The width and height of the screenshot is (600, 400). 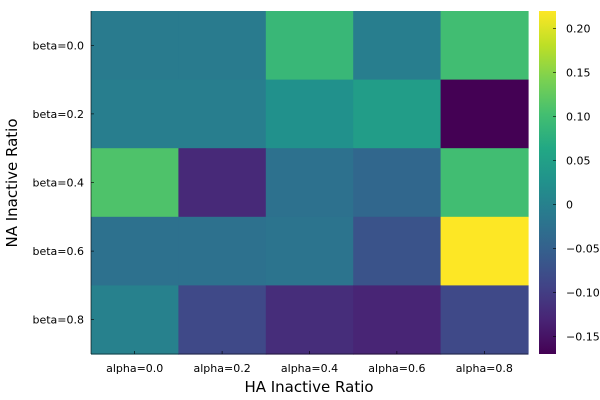 I want to click on x-tick-label: alpha=0.0, so click(x=134, y=368).